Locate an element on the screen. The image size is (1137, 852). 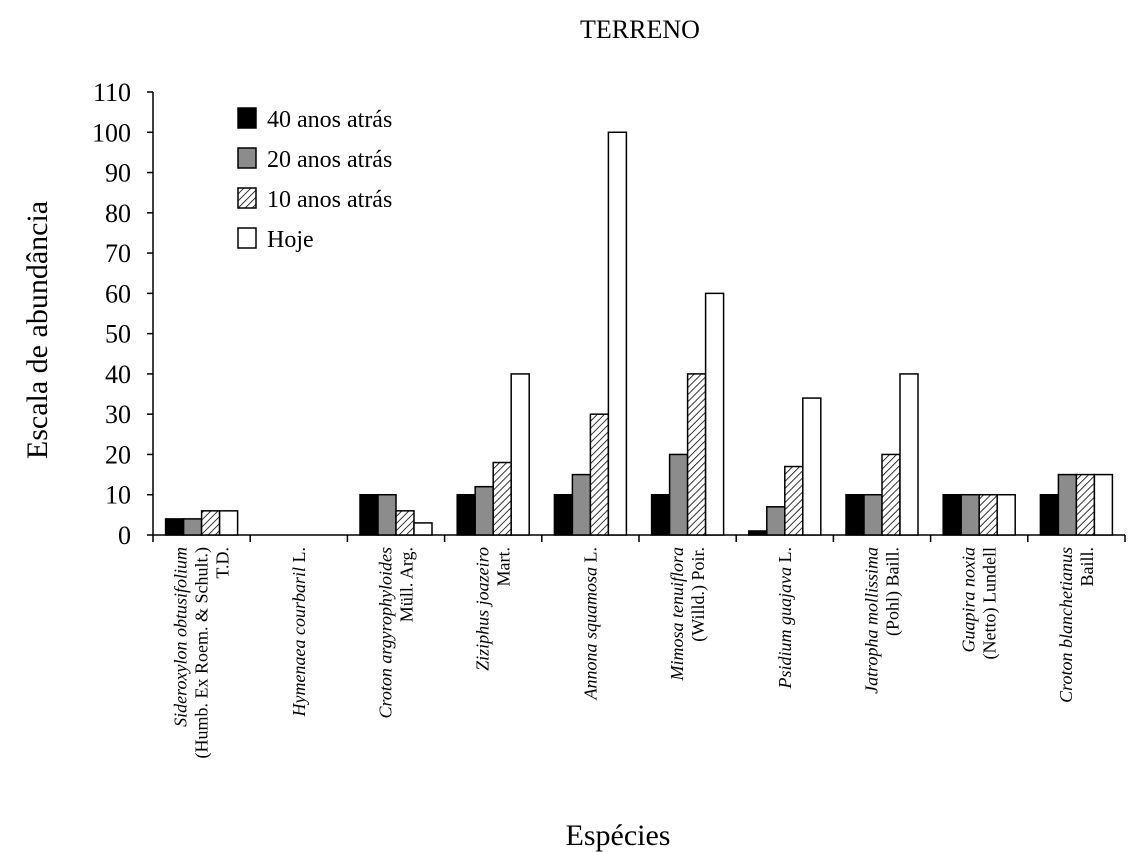
x-tick-label-line: T.D. is located at coordinates (223, 563).